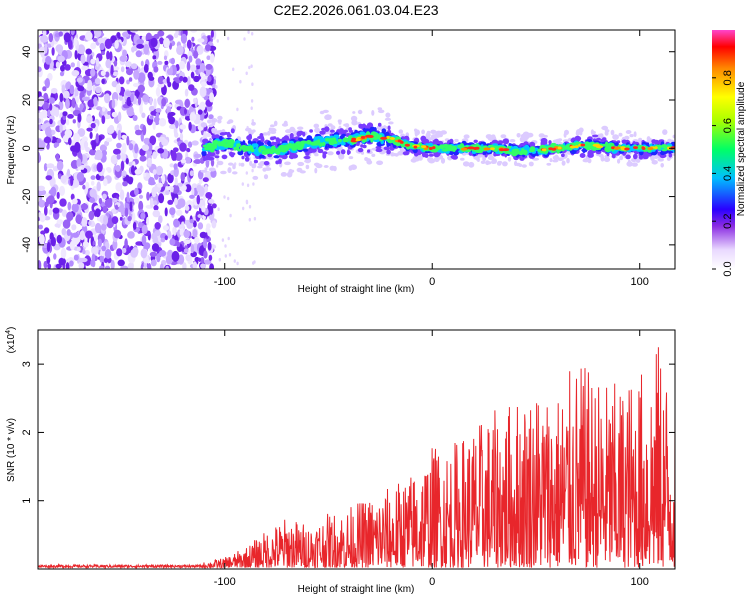  I want to click on spectrogram-y-label: Frequency (Hz), so click(11, 150).